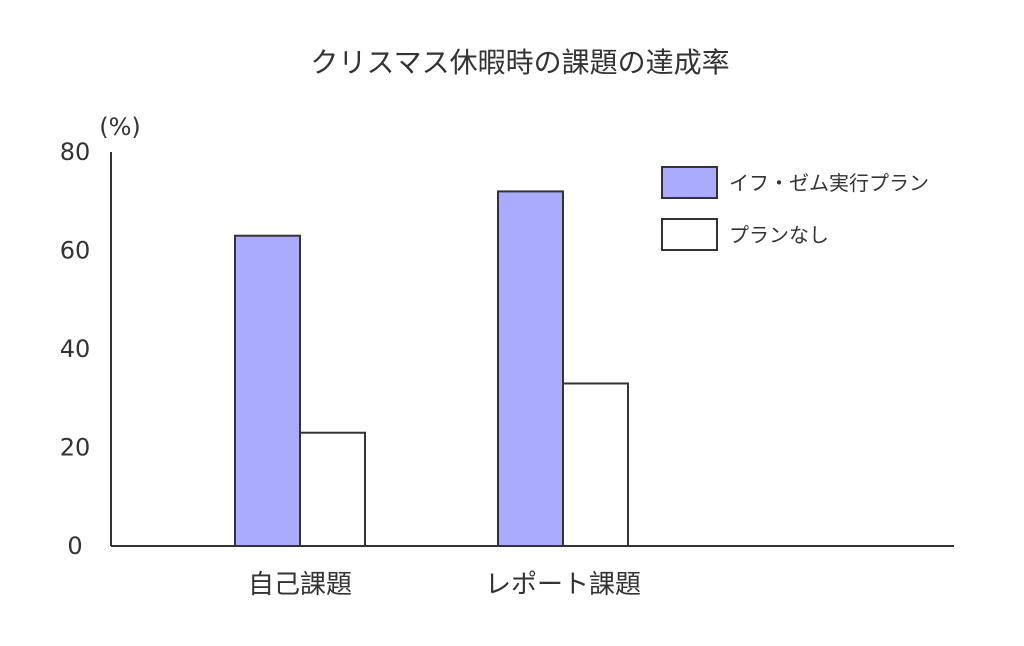 Image resolution: width=1024 pixels, height=646 pixels. I want to click on legend-label: プランなし, so click(779, 235).